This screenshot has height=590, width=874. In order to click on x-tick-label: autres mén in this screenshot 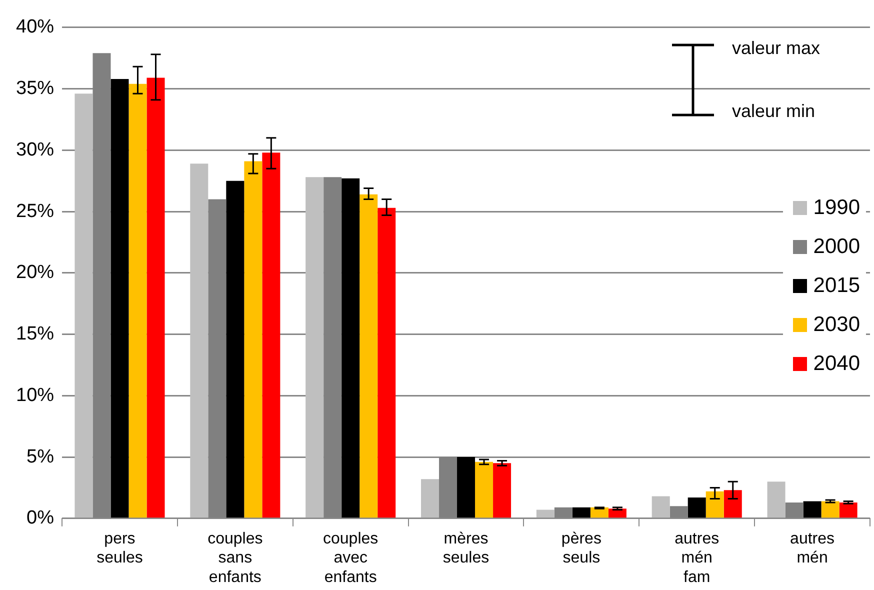, I will do `click(812, 548)`.